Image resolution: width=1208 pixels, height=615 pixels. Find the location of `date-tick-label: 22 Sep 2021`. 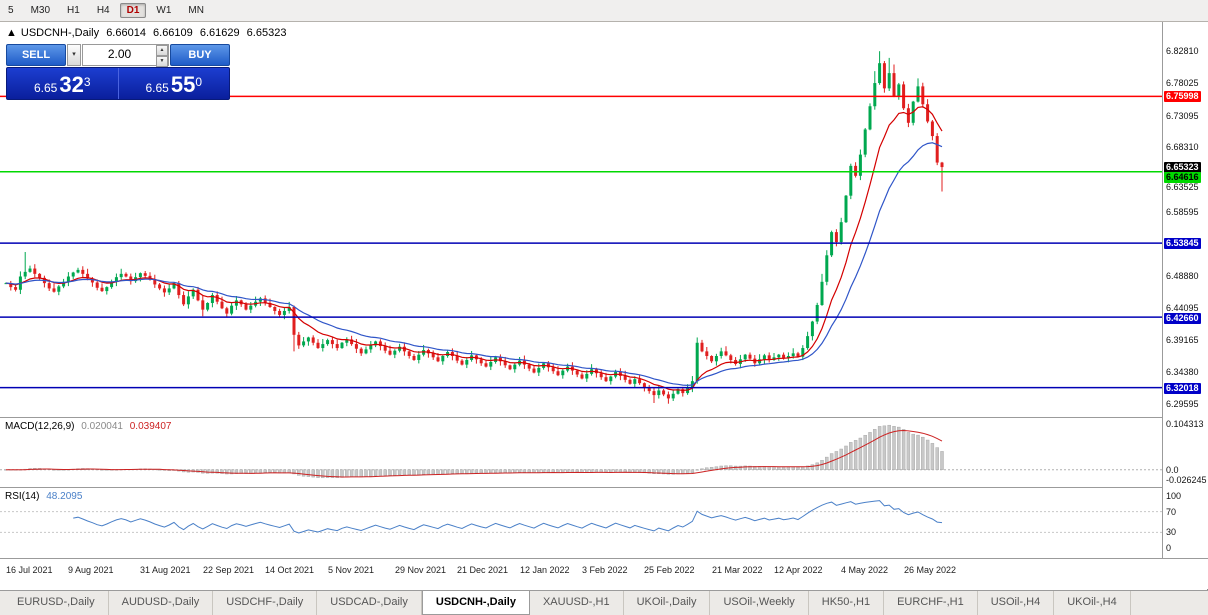

date-tick-label: 22 Sep 2021 is located at coordinates (229, 570).